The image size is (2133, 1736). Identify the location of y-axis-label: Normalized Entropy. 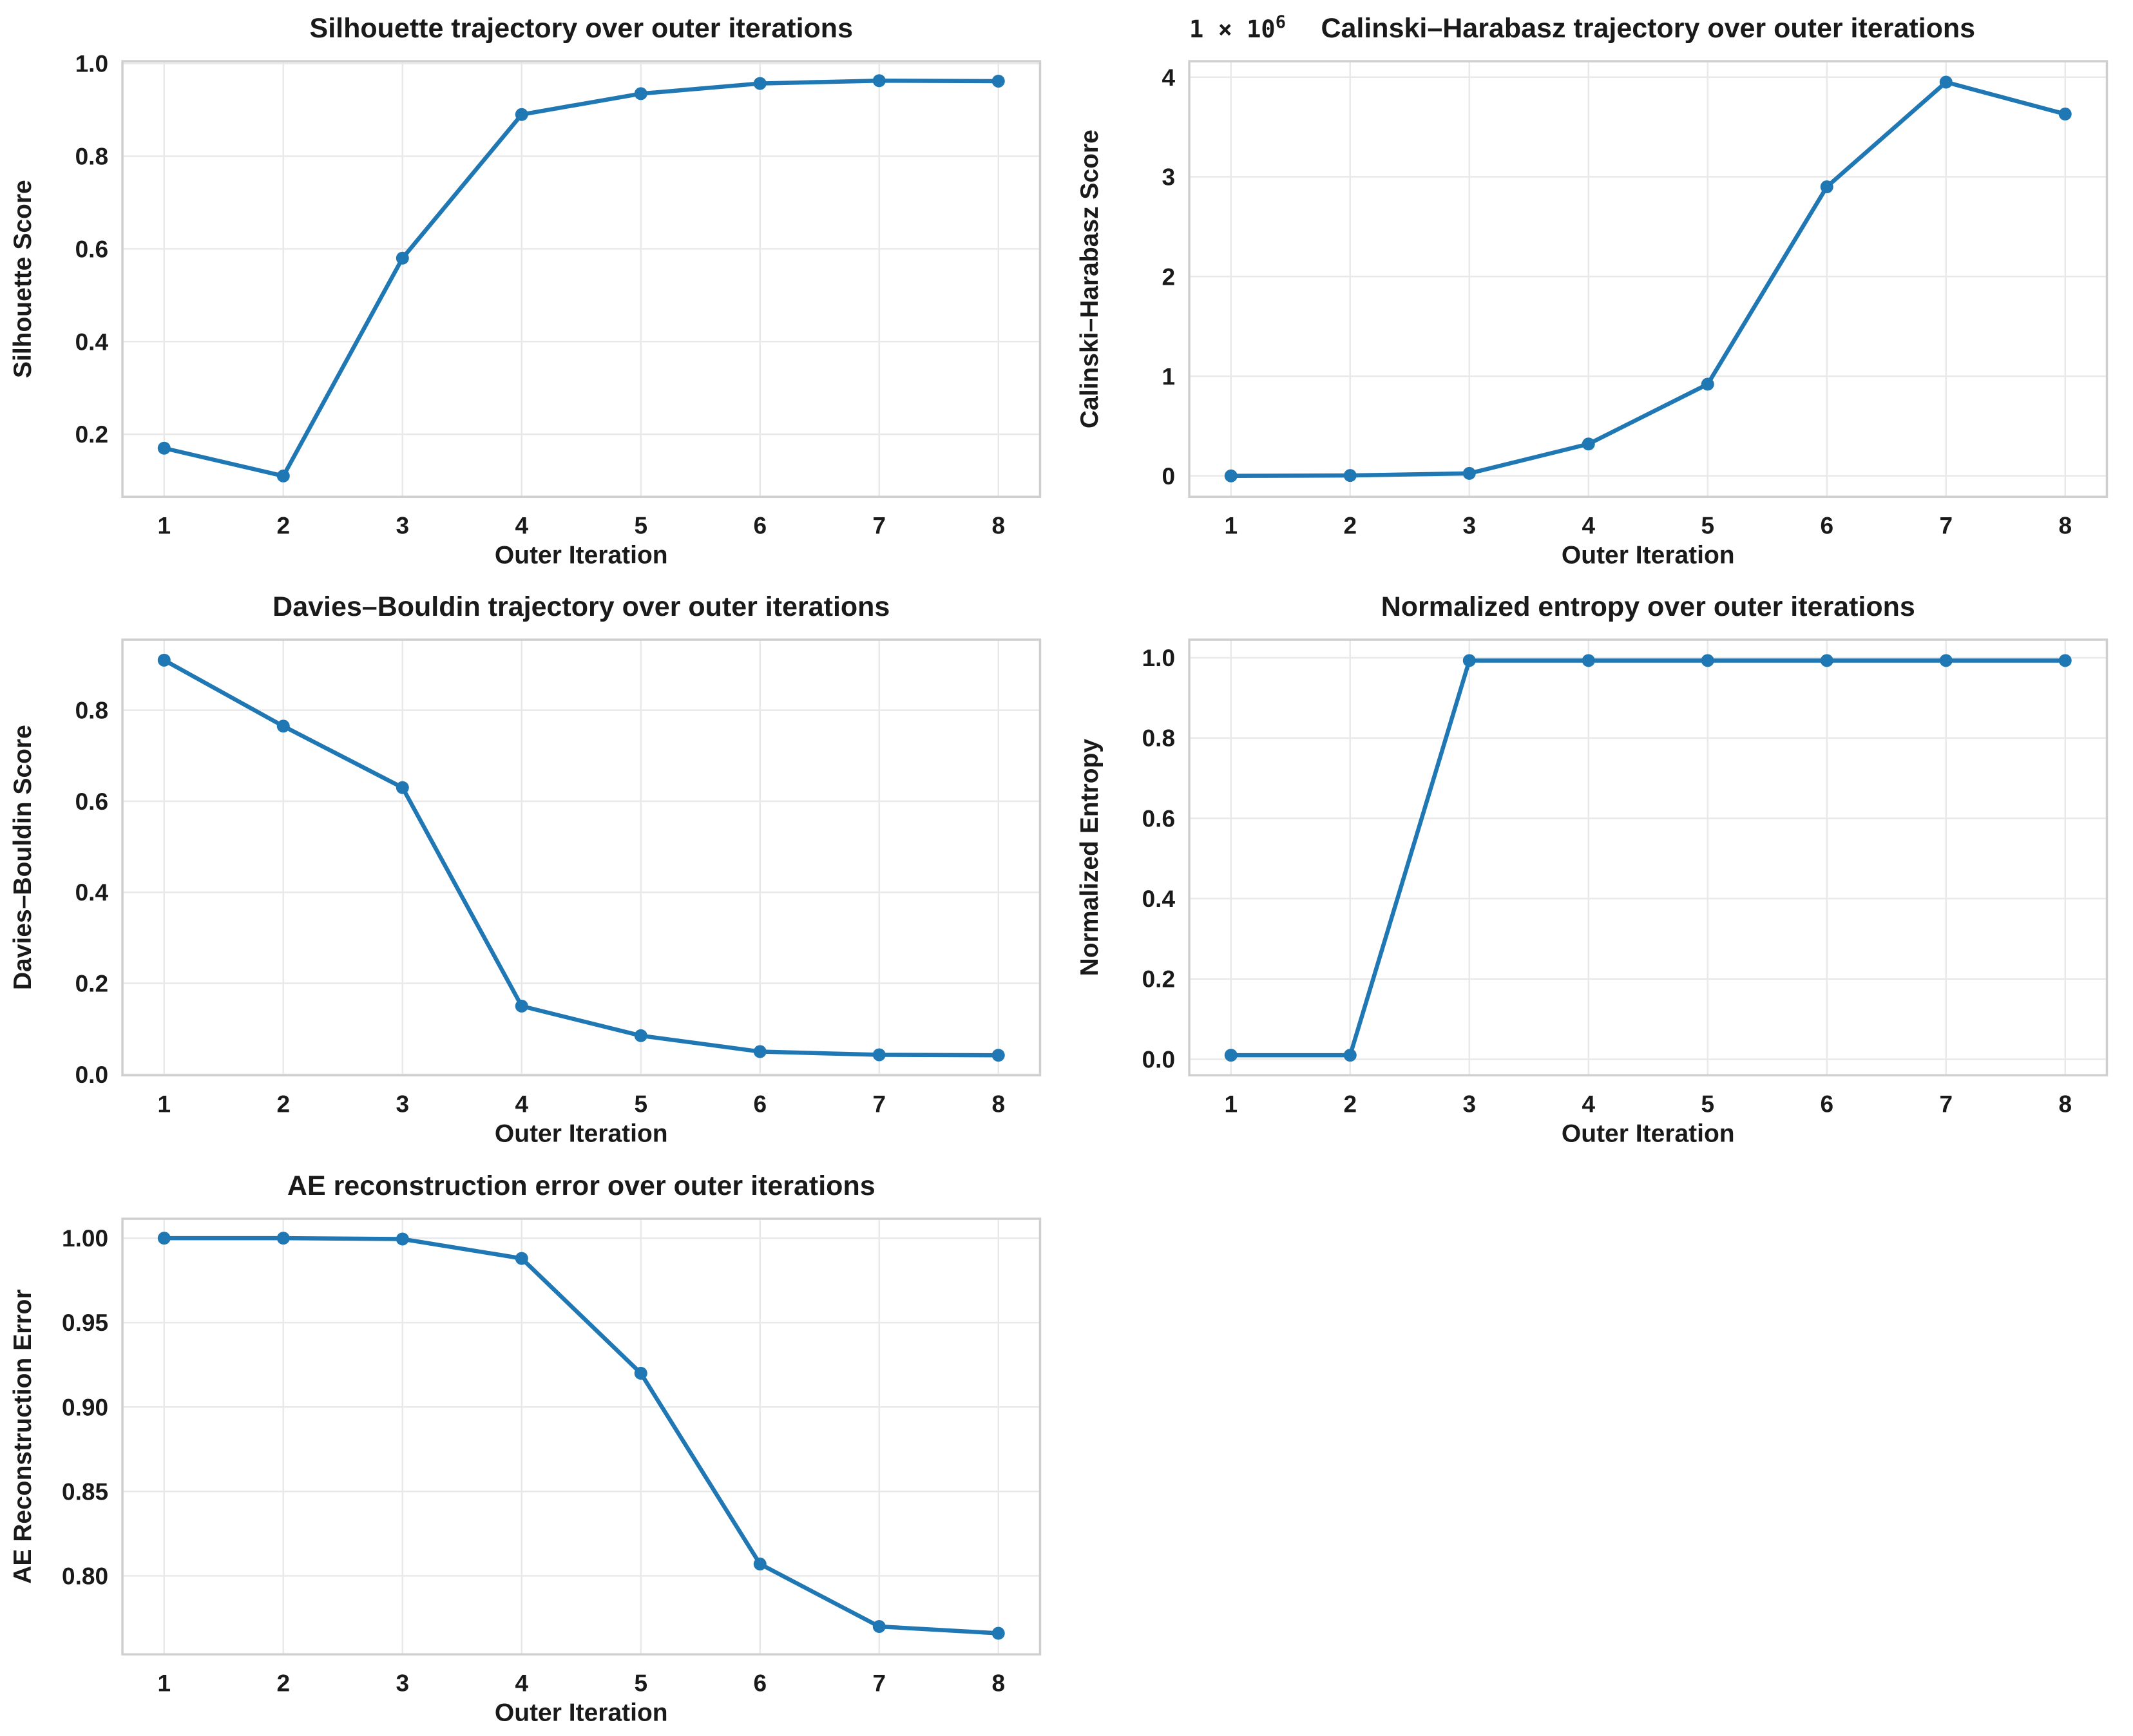
(1090, 858).